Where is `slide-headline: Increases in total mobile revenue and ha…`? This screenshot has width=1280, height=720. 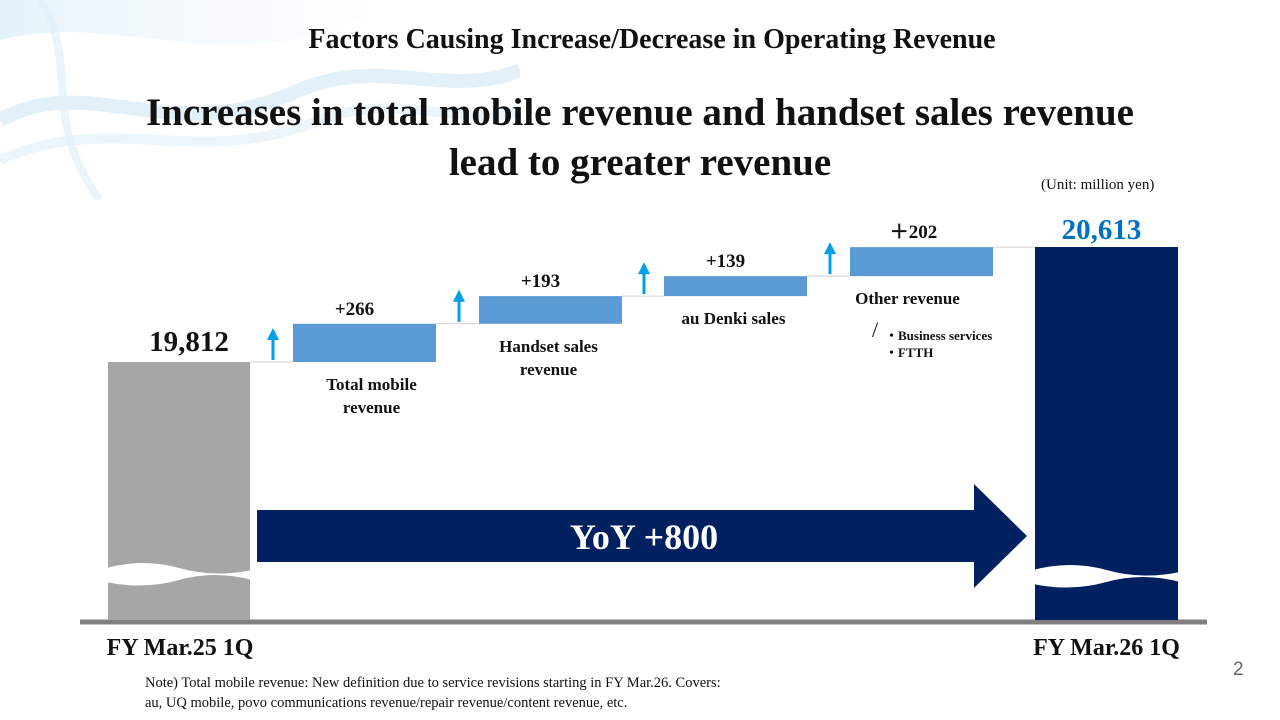
slide-headline: Increases in total mobile revenue and ha… is located at coordinates (640, 138).